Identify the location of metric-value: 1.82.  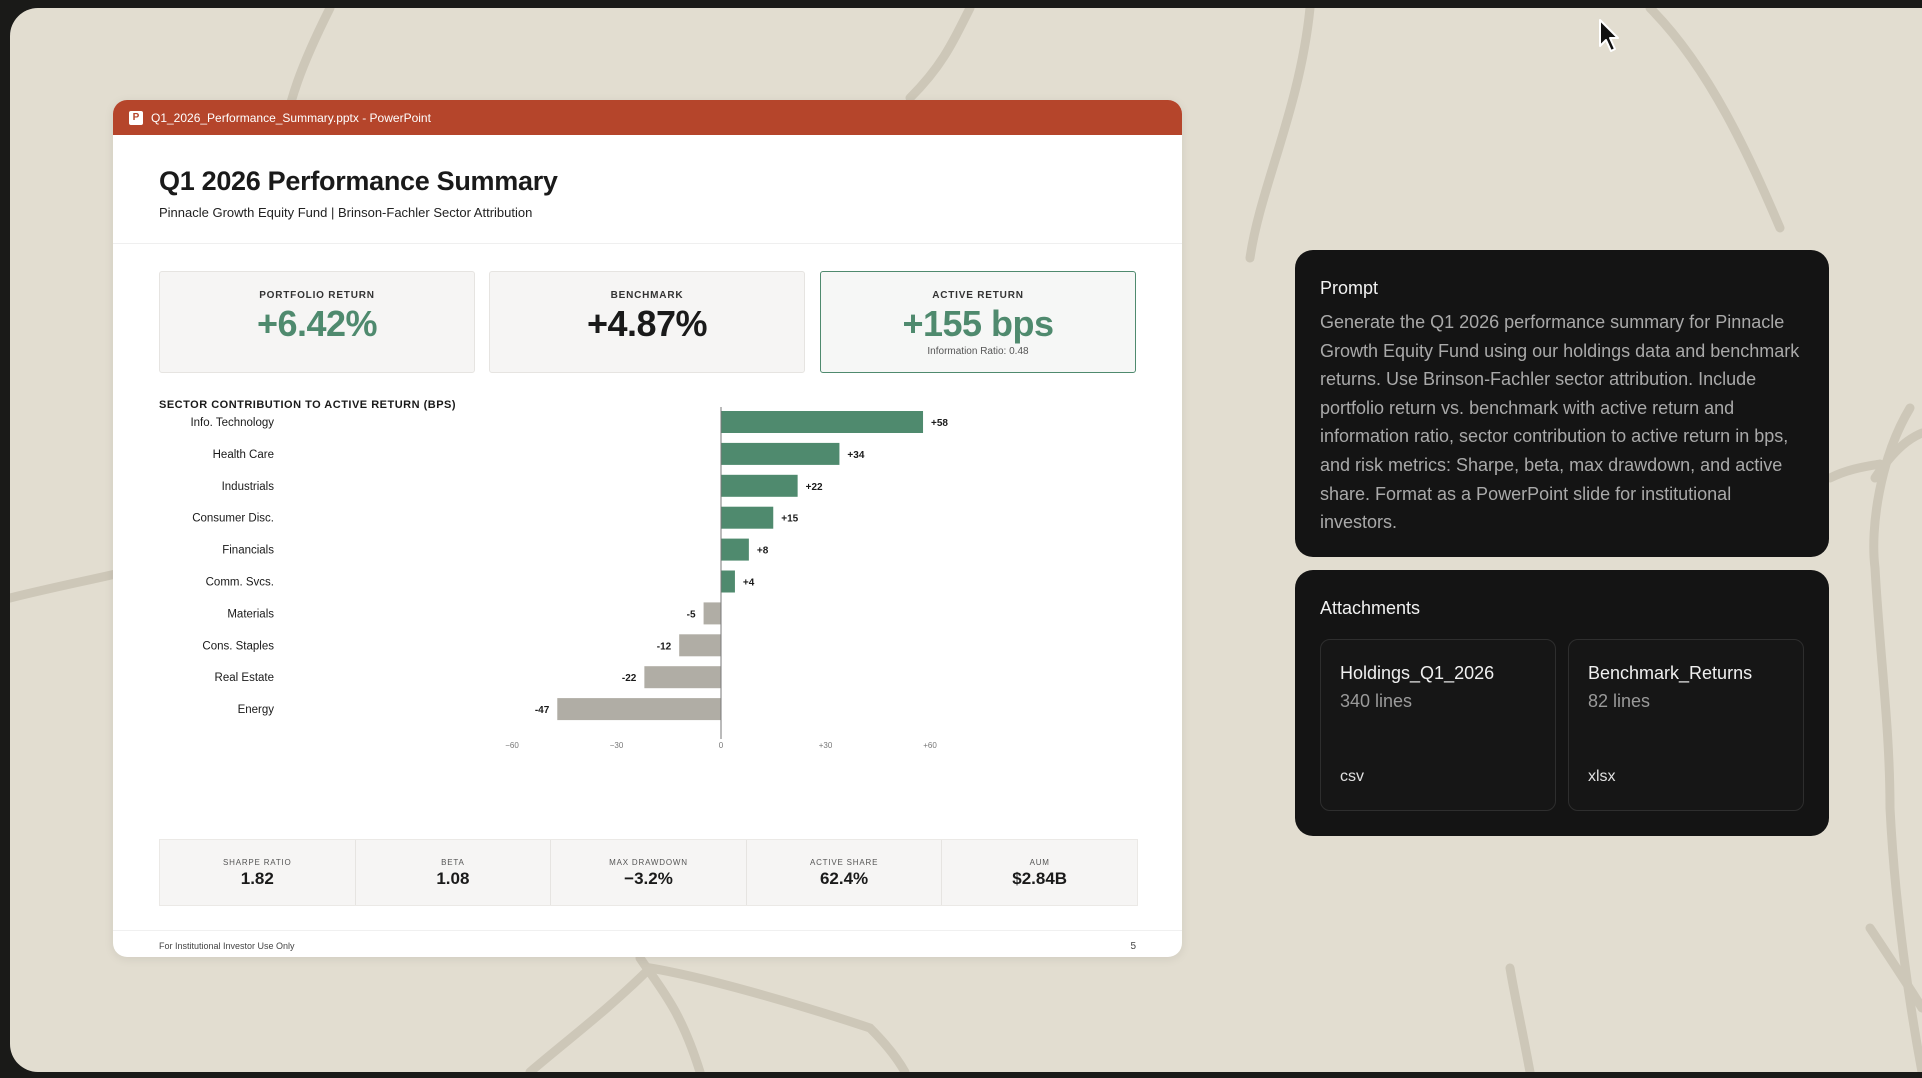
(257, 878).